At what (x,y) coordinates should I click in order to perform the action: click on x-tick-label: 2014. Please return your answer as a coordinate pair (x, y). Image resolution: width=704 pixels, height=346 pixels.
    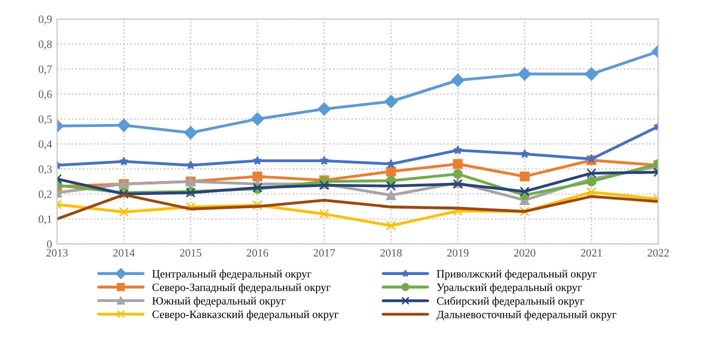
    Looking at the image, I should click on (124, 253).